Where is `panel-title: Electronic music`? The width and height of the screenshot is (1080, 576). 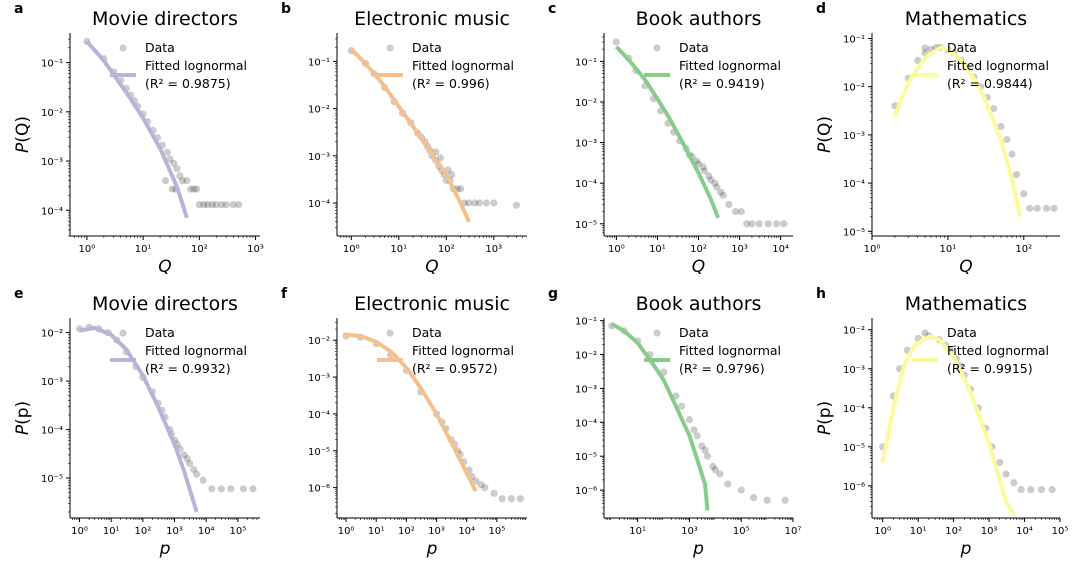 panel-title: Electronic music is located at coordinates (432, 304).